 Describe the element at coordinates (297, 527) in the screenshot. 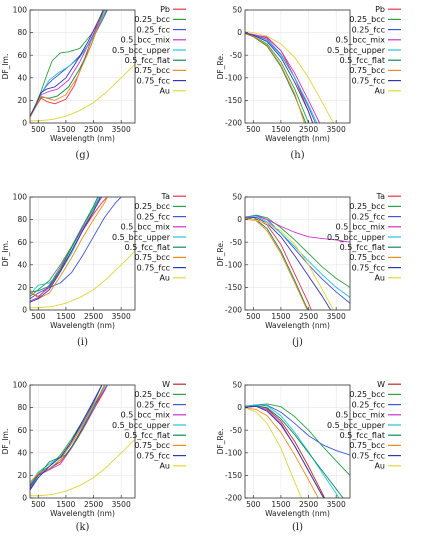

I see `panel-letter-l: (l)` at that location.